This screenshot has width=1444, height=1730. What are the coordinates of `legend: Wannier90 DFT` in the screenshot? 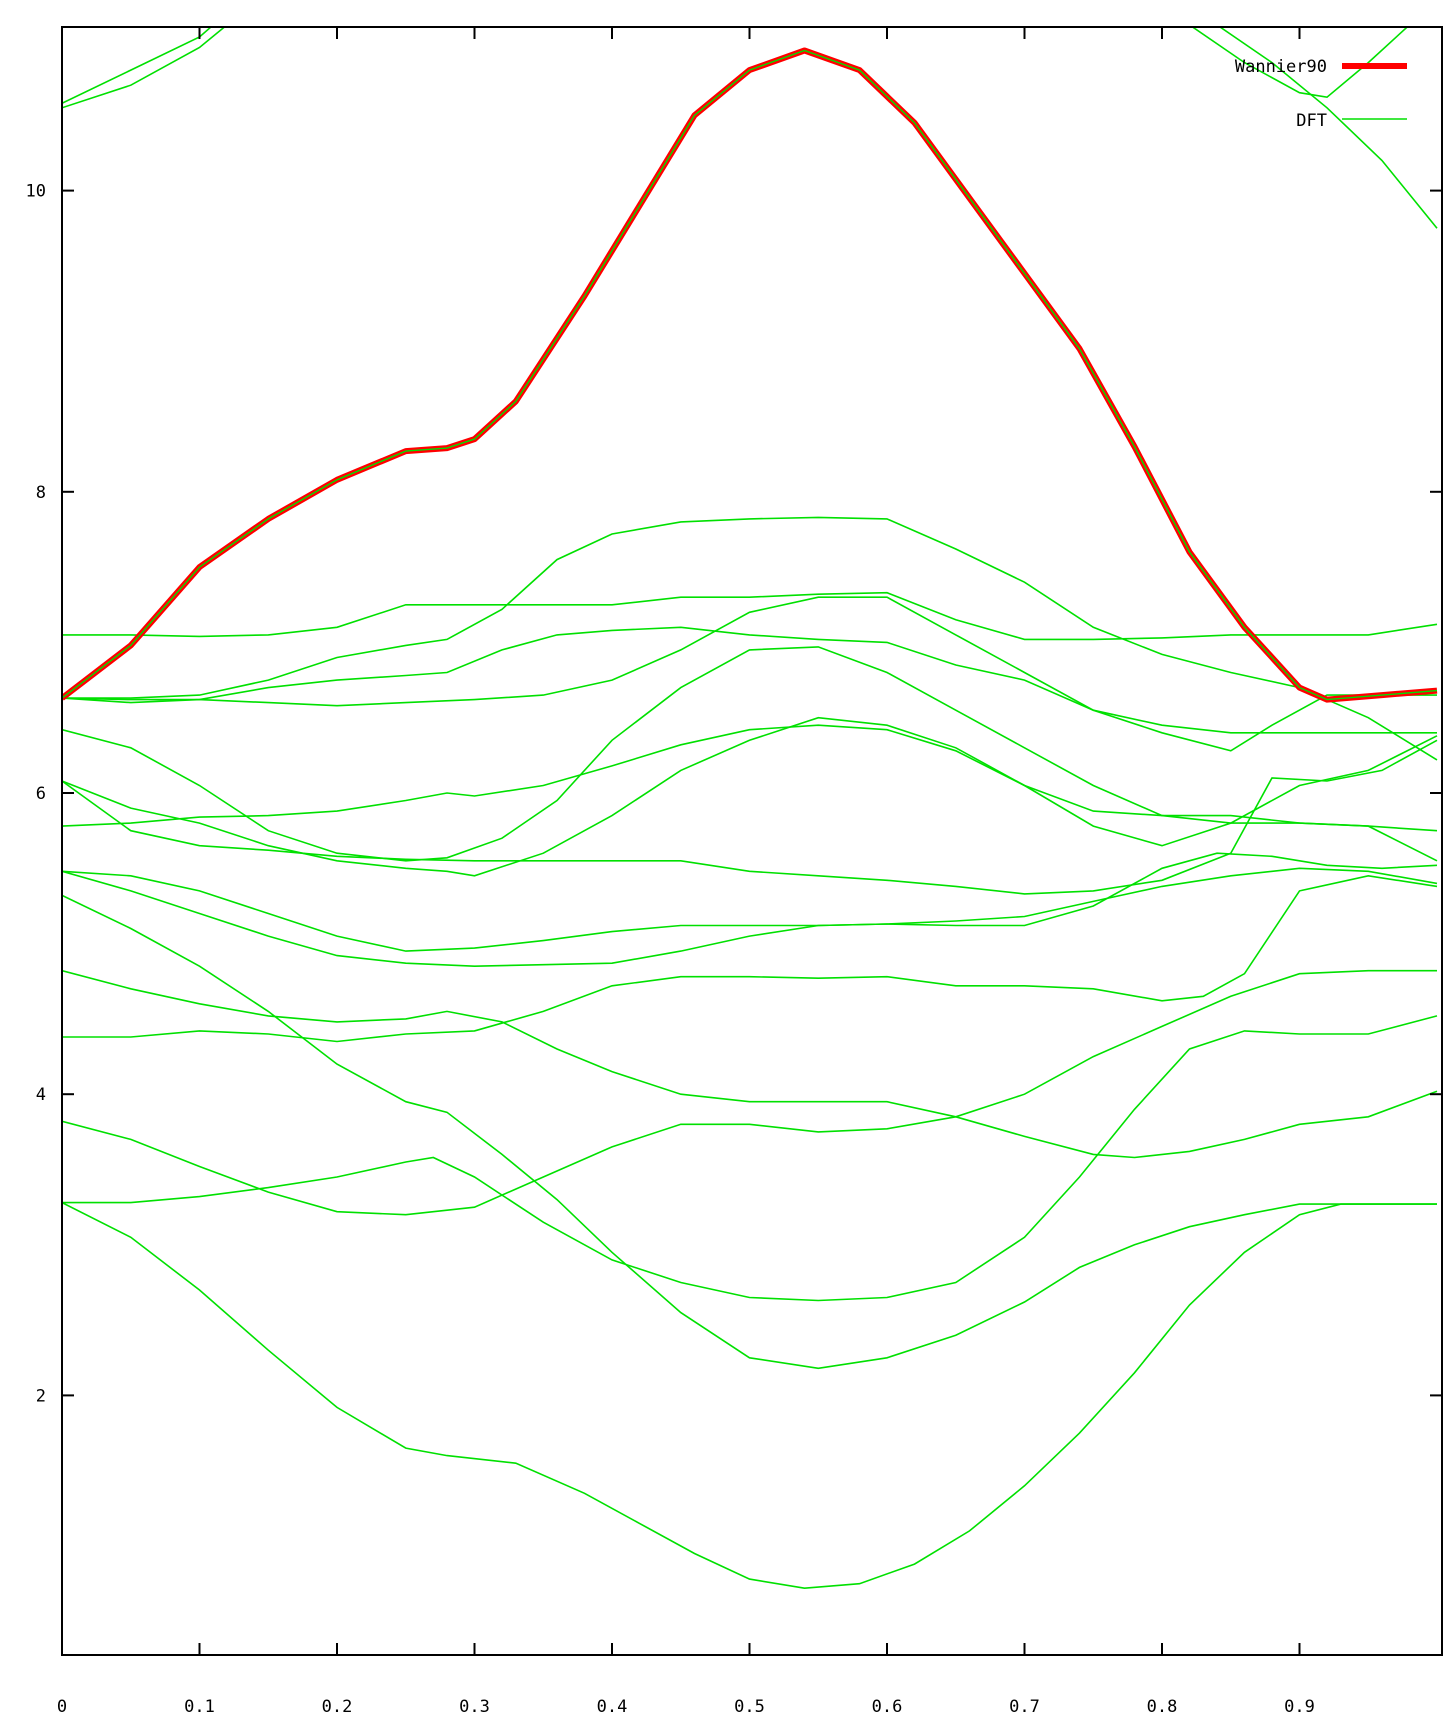 It's located at (1321, 94).